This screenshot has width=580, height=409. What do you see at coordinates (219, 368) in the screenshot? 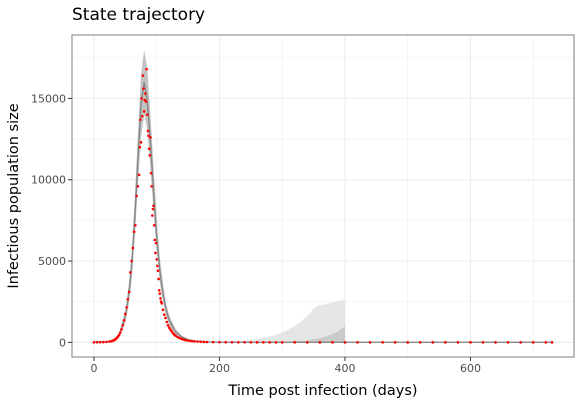
I see `x-tick-label: 200` at bounding box center [219, 368].